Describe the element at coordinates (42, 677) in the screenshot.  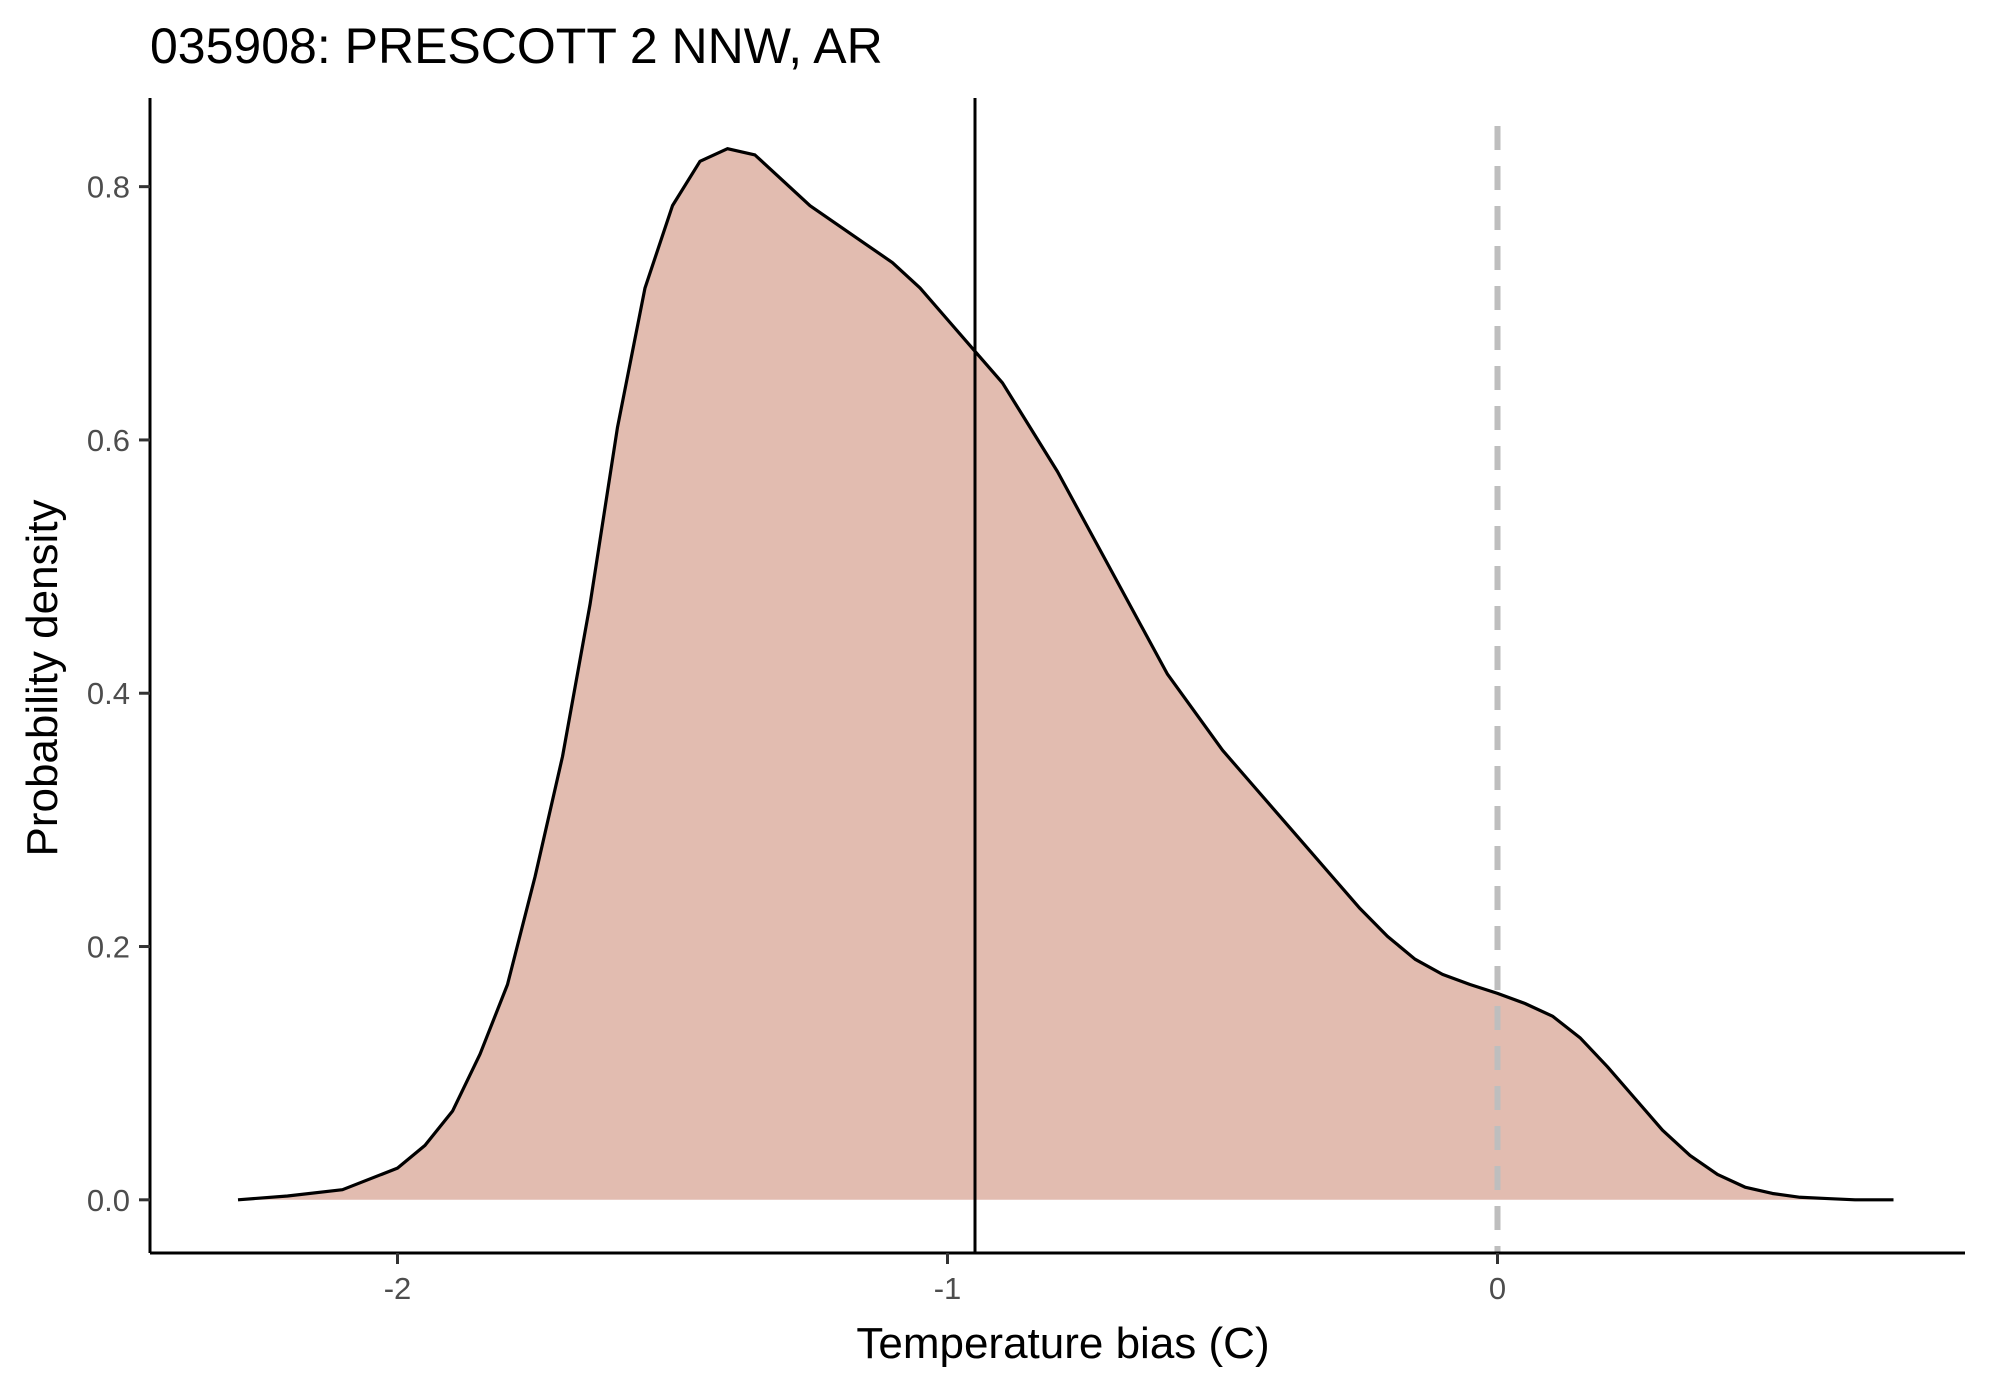
I see `y-axis-title: Probability density` at that location.